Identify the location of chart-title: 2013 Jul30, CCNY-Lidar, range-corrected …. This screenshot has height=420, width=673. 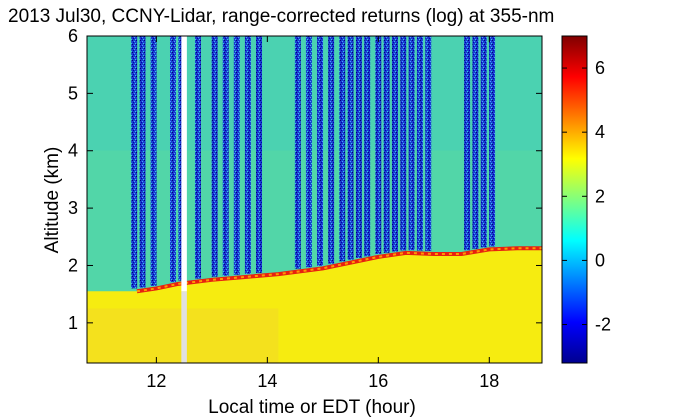
(281, 16).